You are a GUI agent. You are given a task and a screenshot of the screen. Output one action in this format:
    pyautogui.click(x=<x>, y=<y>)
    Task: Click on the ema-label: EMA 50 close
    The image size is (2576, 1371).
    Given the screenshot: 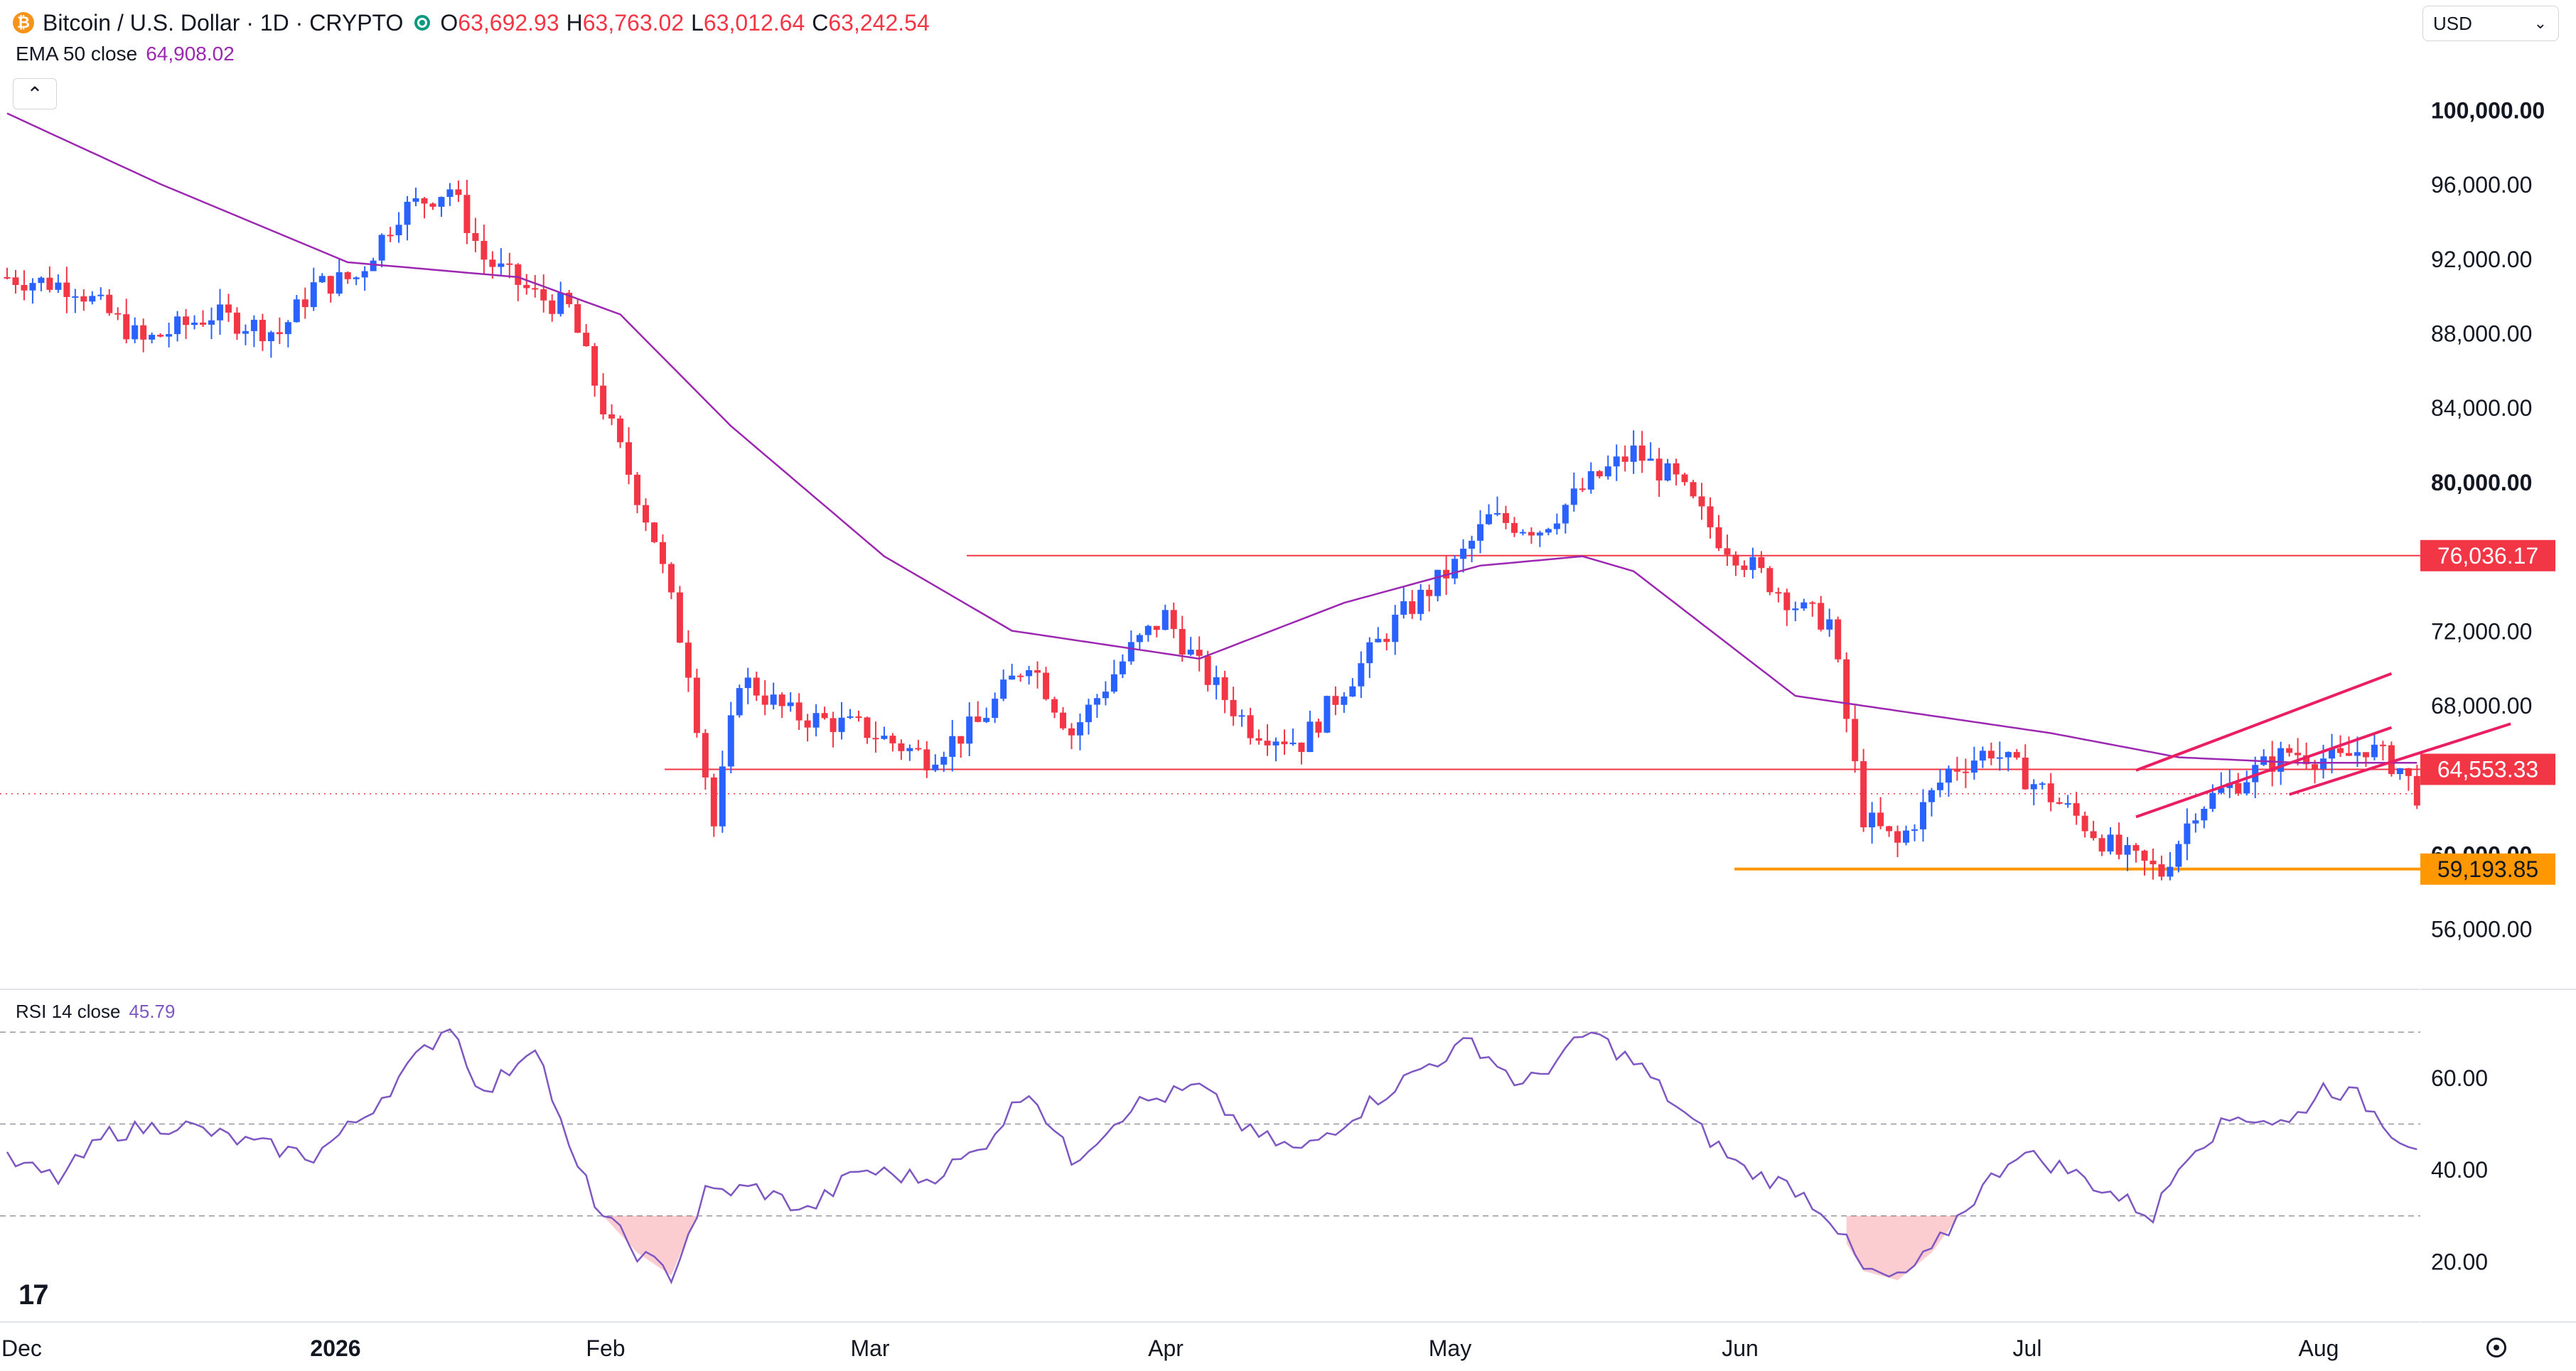 What is the action you would take?
    pyautogui.click(x=77, y=54)
    